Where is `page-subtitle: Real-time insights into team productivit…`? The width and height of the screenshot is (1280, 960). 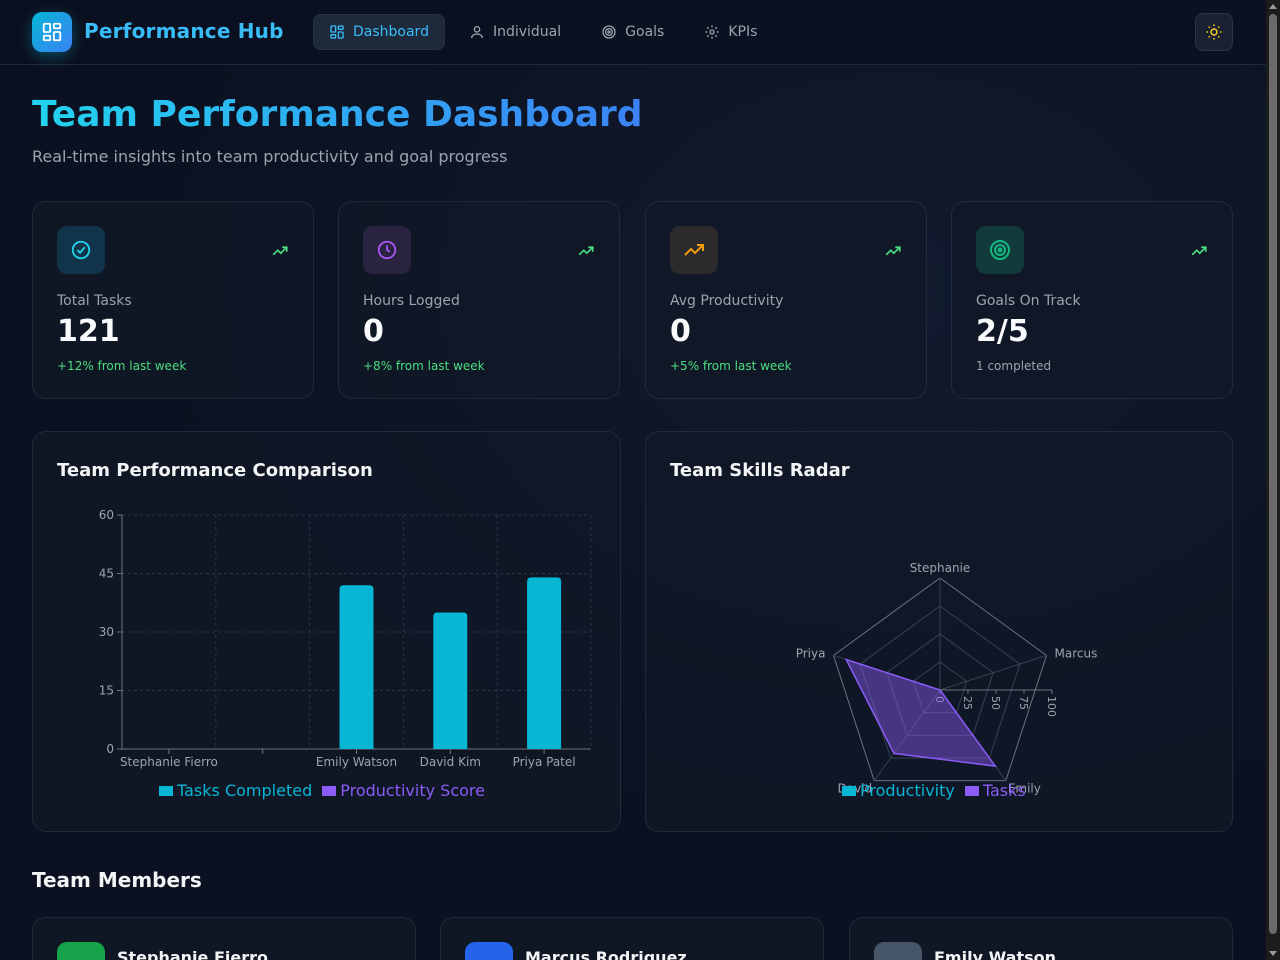
page-subtitle: Real-time insights into team productivit… is located at coordinates (270, 156).